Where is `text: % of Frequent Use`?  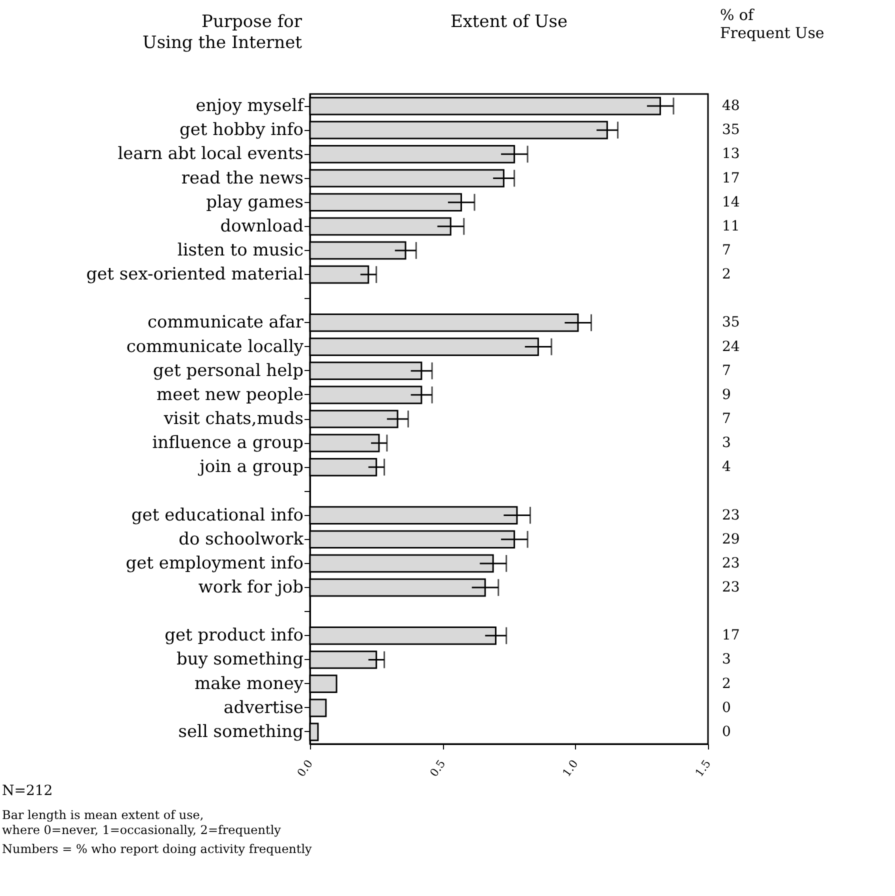 text: % of Frequent Use is located at coordinates (772, 24).